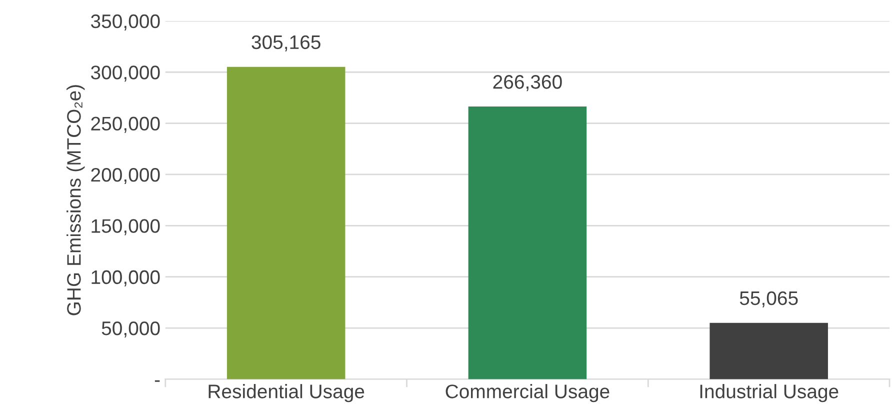 The height and width of the screenshot is (419, 894). I want to click on y-tick-label: 150,000, so click(126, 227).